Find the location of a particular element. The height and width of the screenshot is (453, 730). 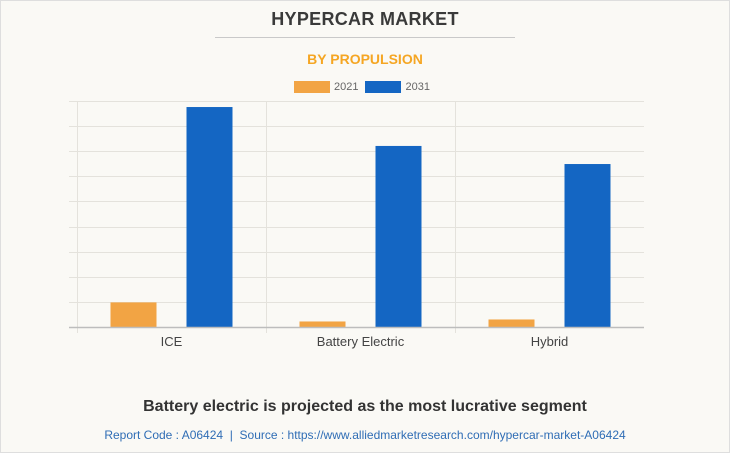

legend-label-2031: 2031 is located at coordinates (417, 87).